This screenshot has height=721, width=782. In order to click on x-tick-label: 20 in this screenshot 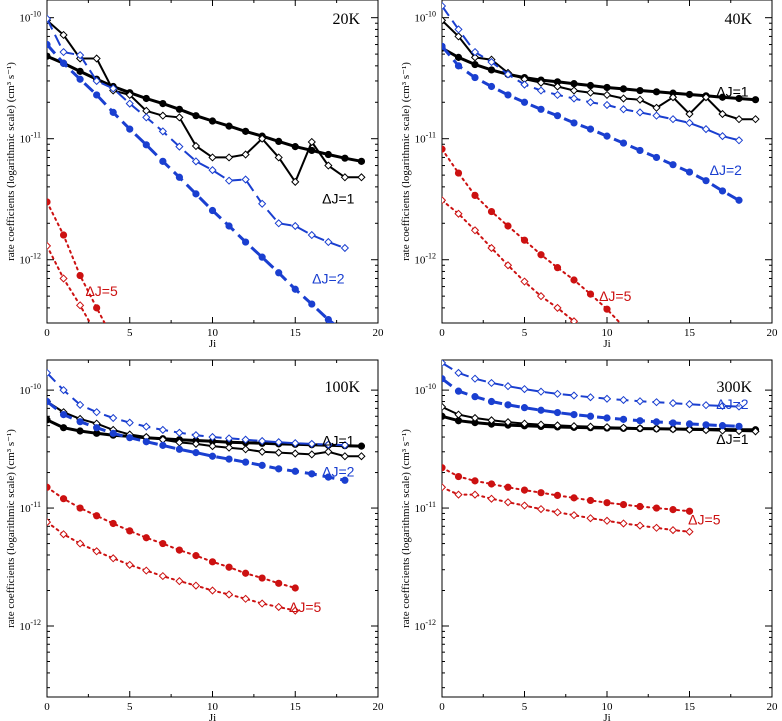, I will do `click(773, 333)`.